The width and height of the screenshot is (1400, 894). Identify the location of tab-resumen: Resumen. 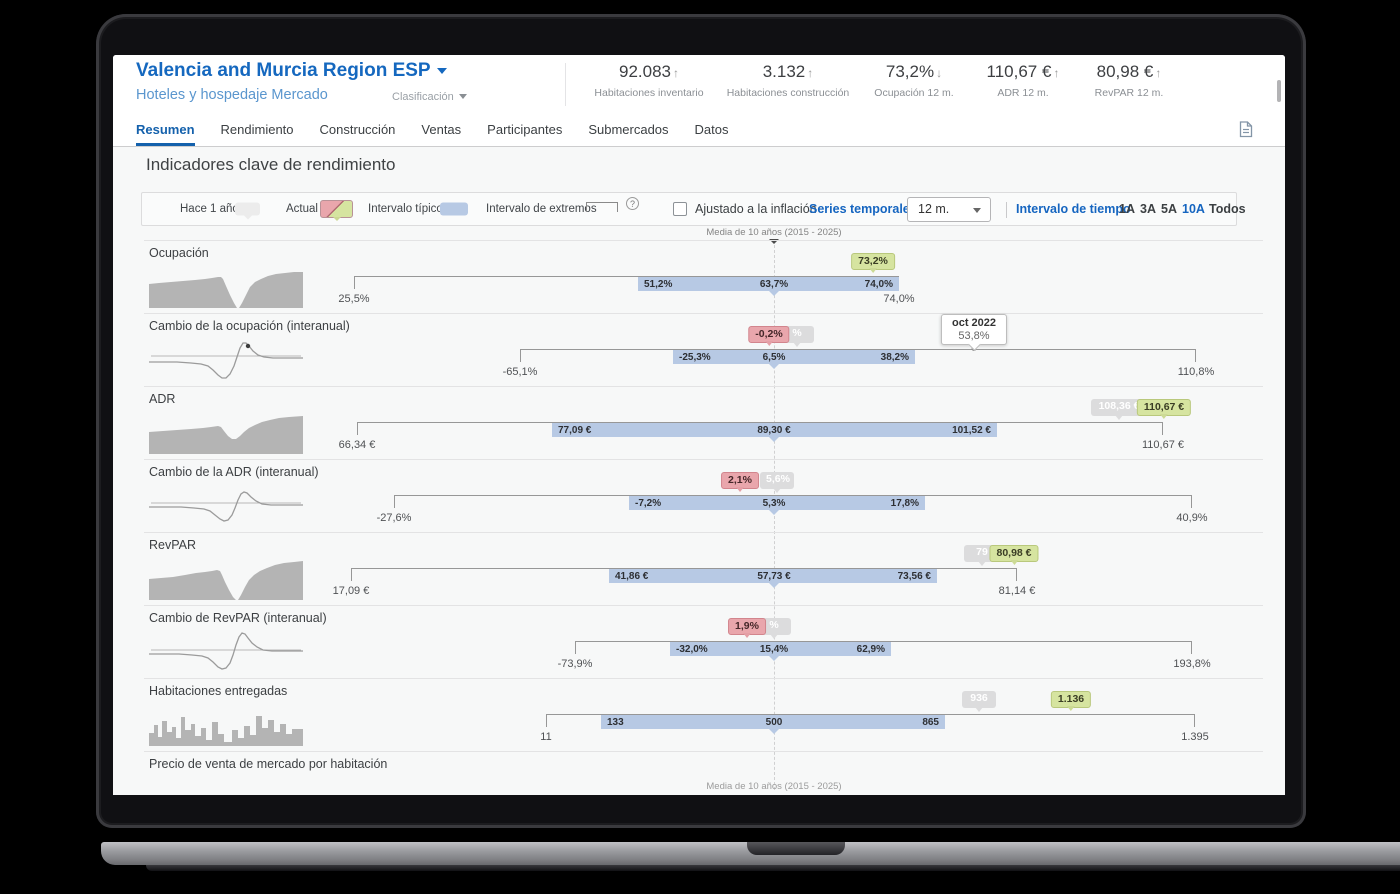
(165, 129).